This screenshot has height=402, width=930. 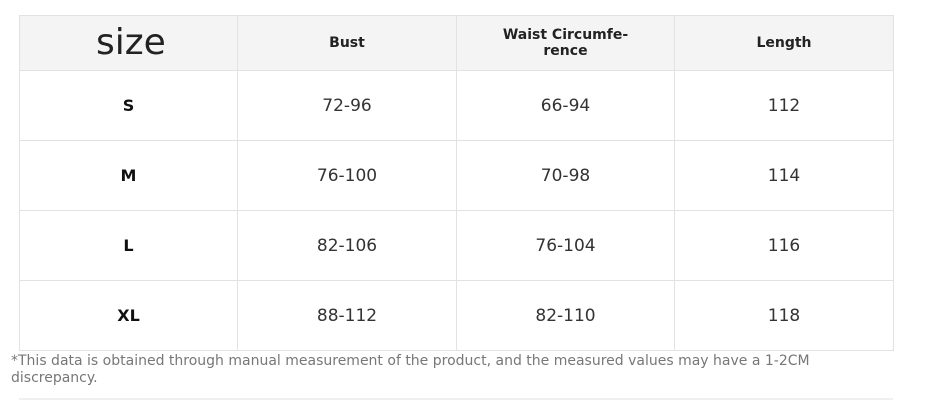 What do you see at coordinates (128, 245) in the screenshot?
I see `size-cell: L` at bounding box center [128, 245].